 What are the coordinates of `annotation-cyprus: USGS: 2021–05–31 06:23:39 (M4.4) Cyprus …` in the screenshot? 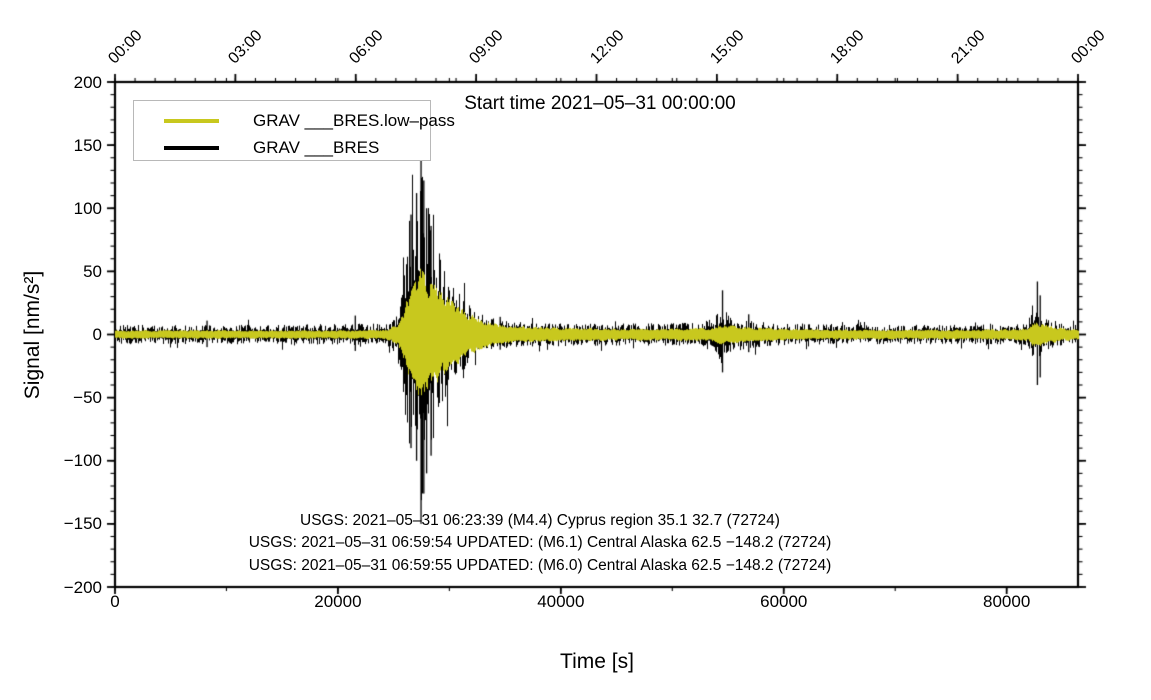 It's located at (540, 520).